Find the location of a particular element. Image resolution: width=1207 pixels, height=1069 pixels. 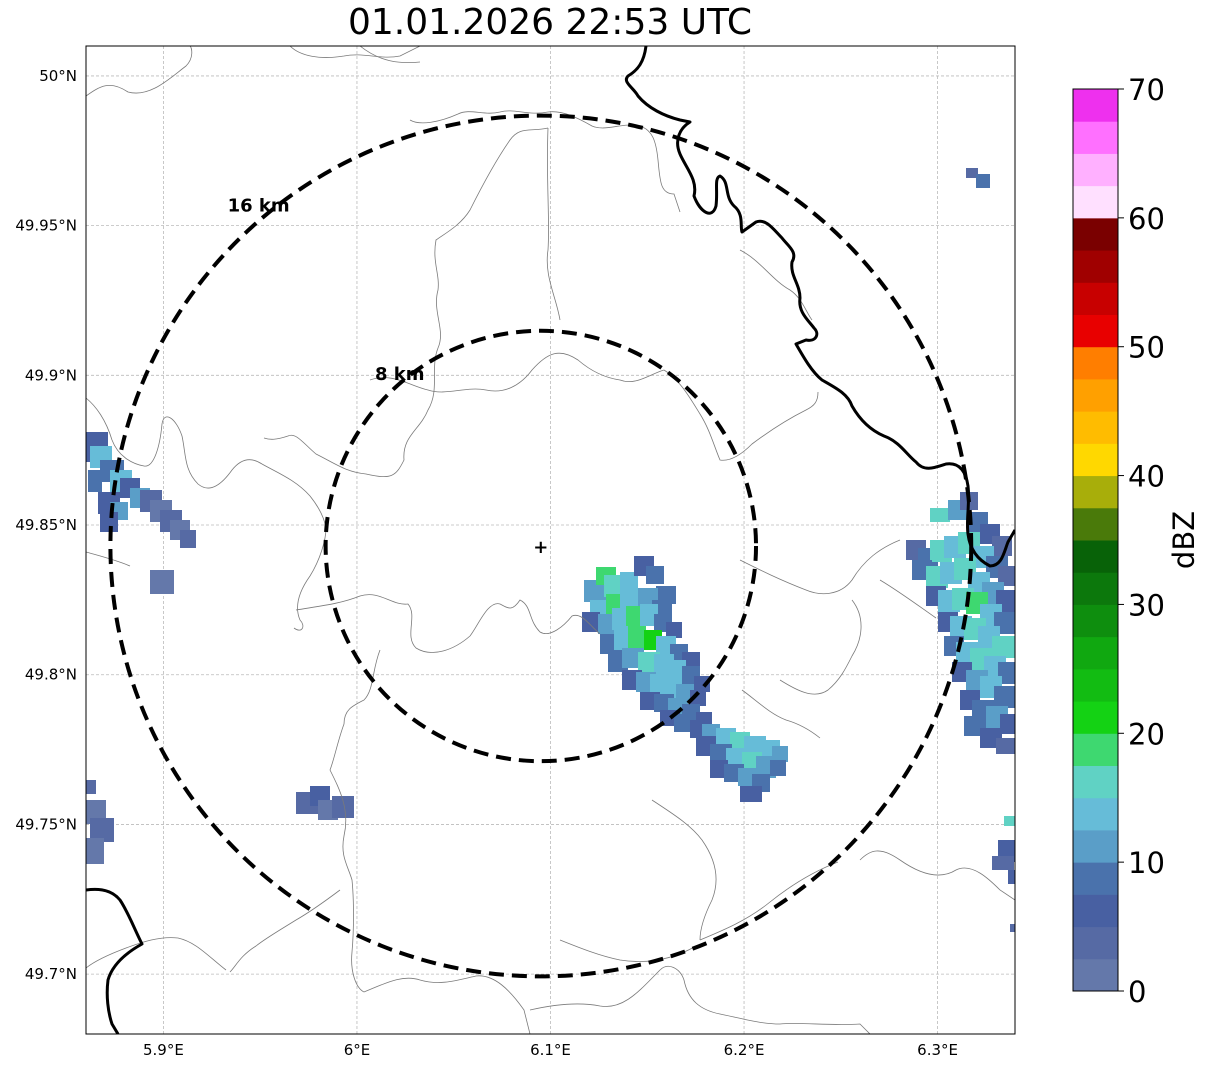

colorbar-tick-label: 0 is located at coordinates (1137, 992).